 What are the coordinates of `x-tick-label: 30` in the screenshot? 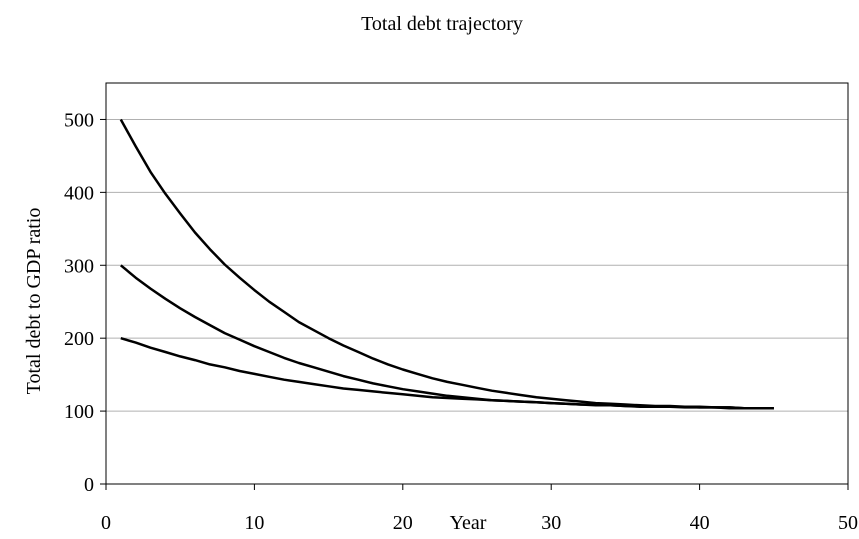 It's located at (551, 523).